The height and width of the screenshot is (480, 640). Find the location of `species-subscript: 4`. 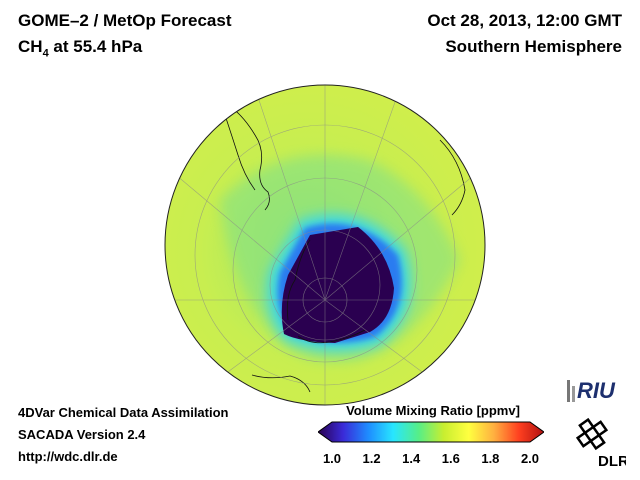

species-subscript: 4 is located at coordinates (45, 53).